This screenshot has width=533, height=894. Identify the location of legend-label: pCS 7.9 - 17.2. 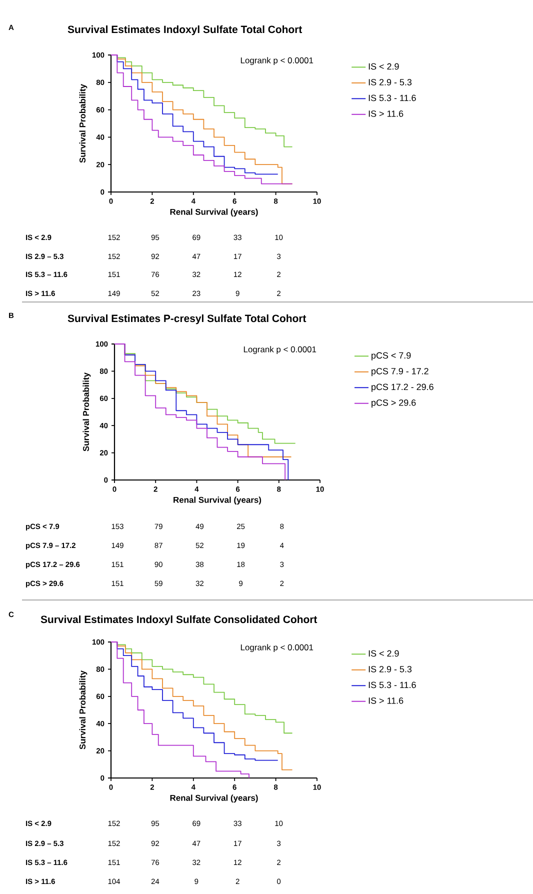
(399, 372).